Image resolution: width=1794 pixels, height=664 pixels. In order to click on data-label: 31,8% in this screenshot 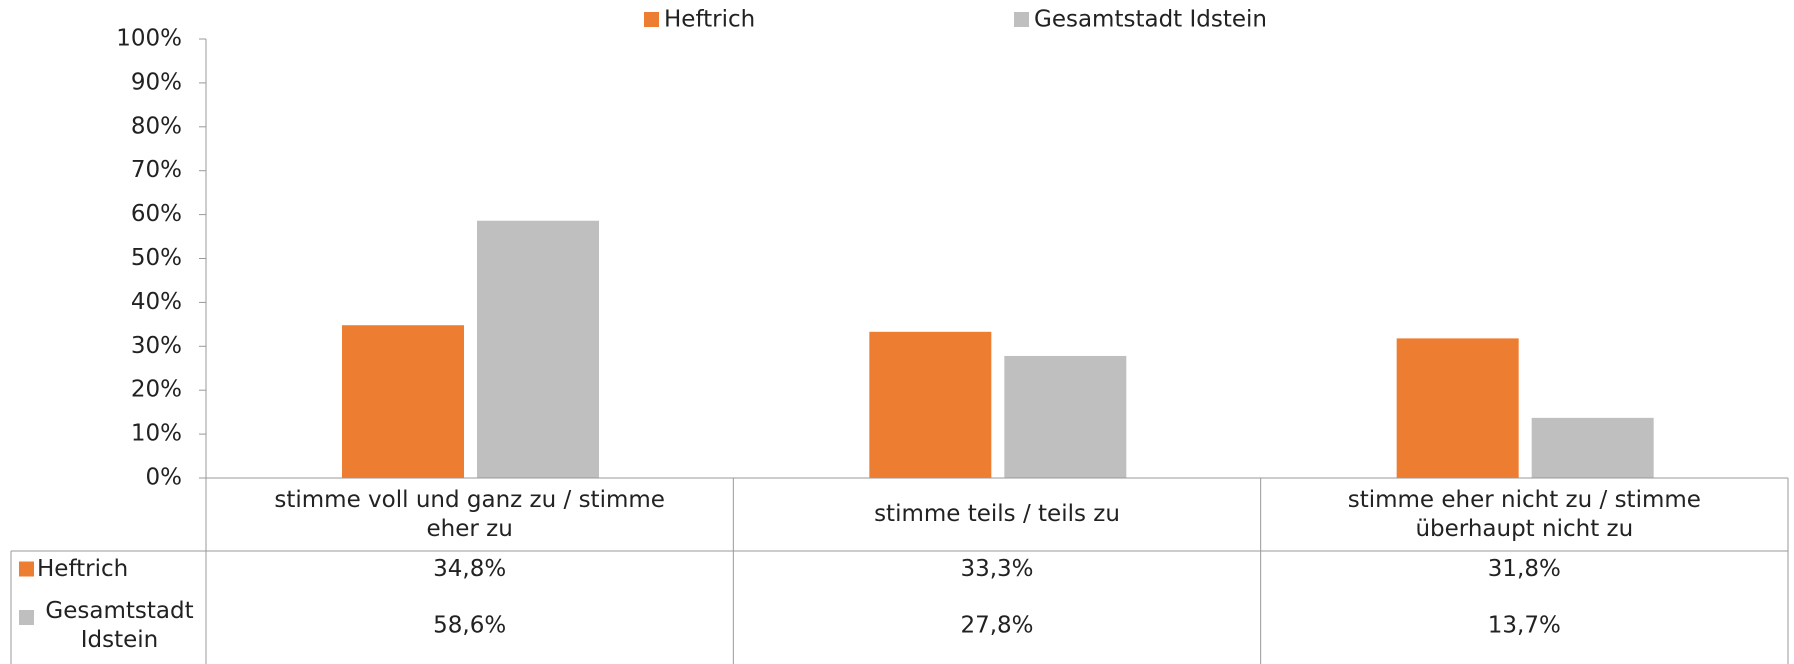, I will do `click(1524, 569)`.